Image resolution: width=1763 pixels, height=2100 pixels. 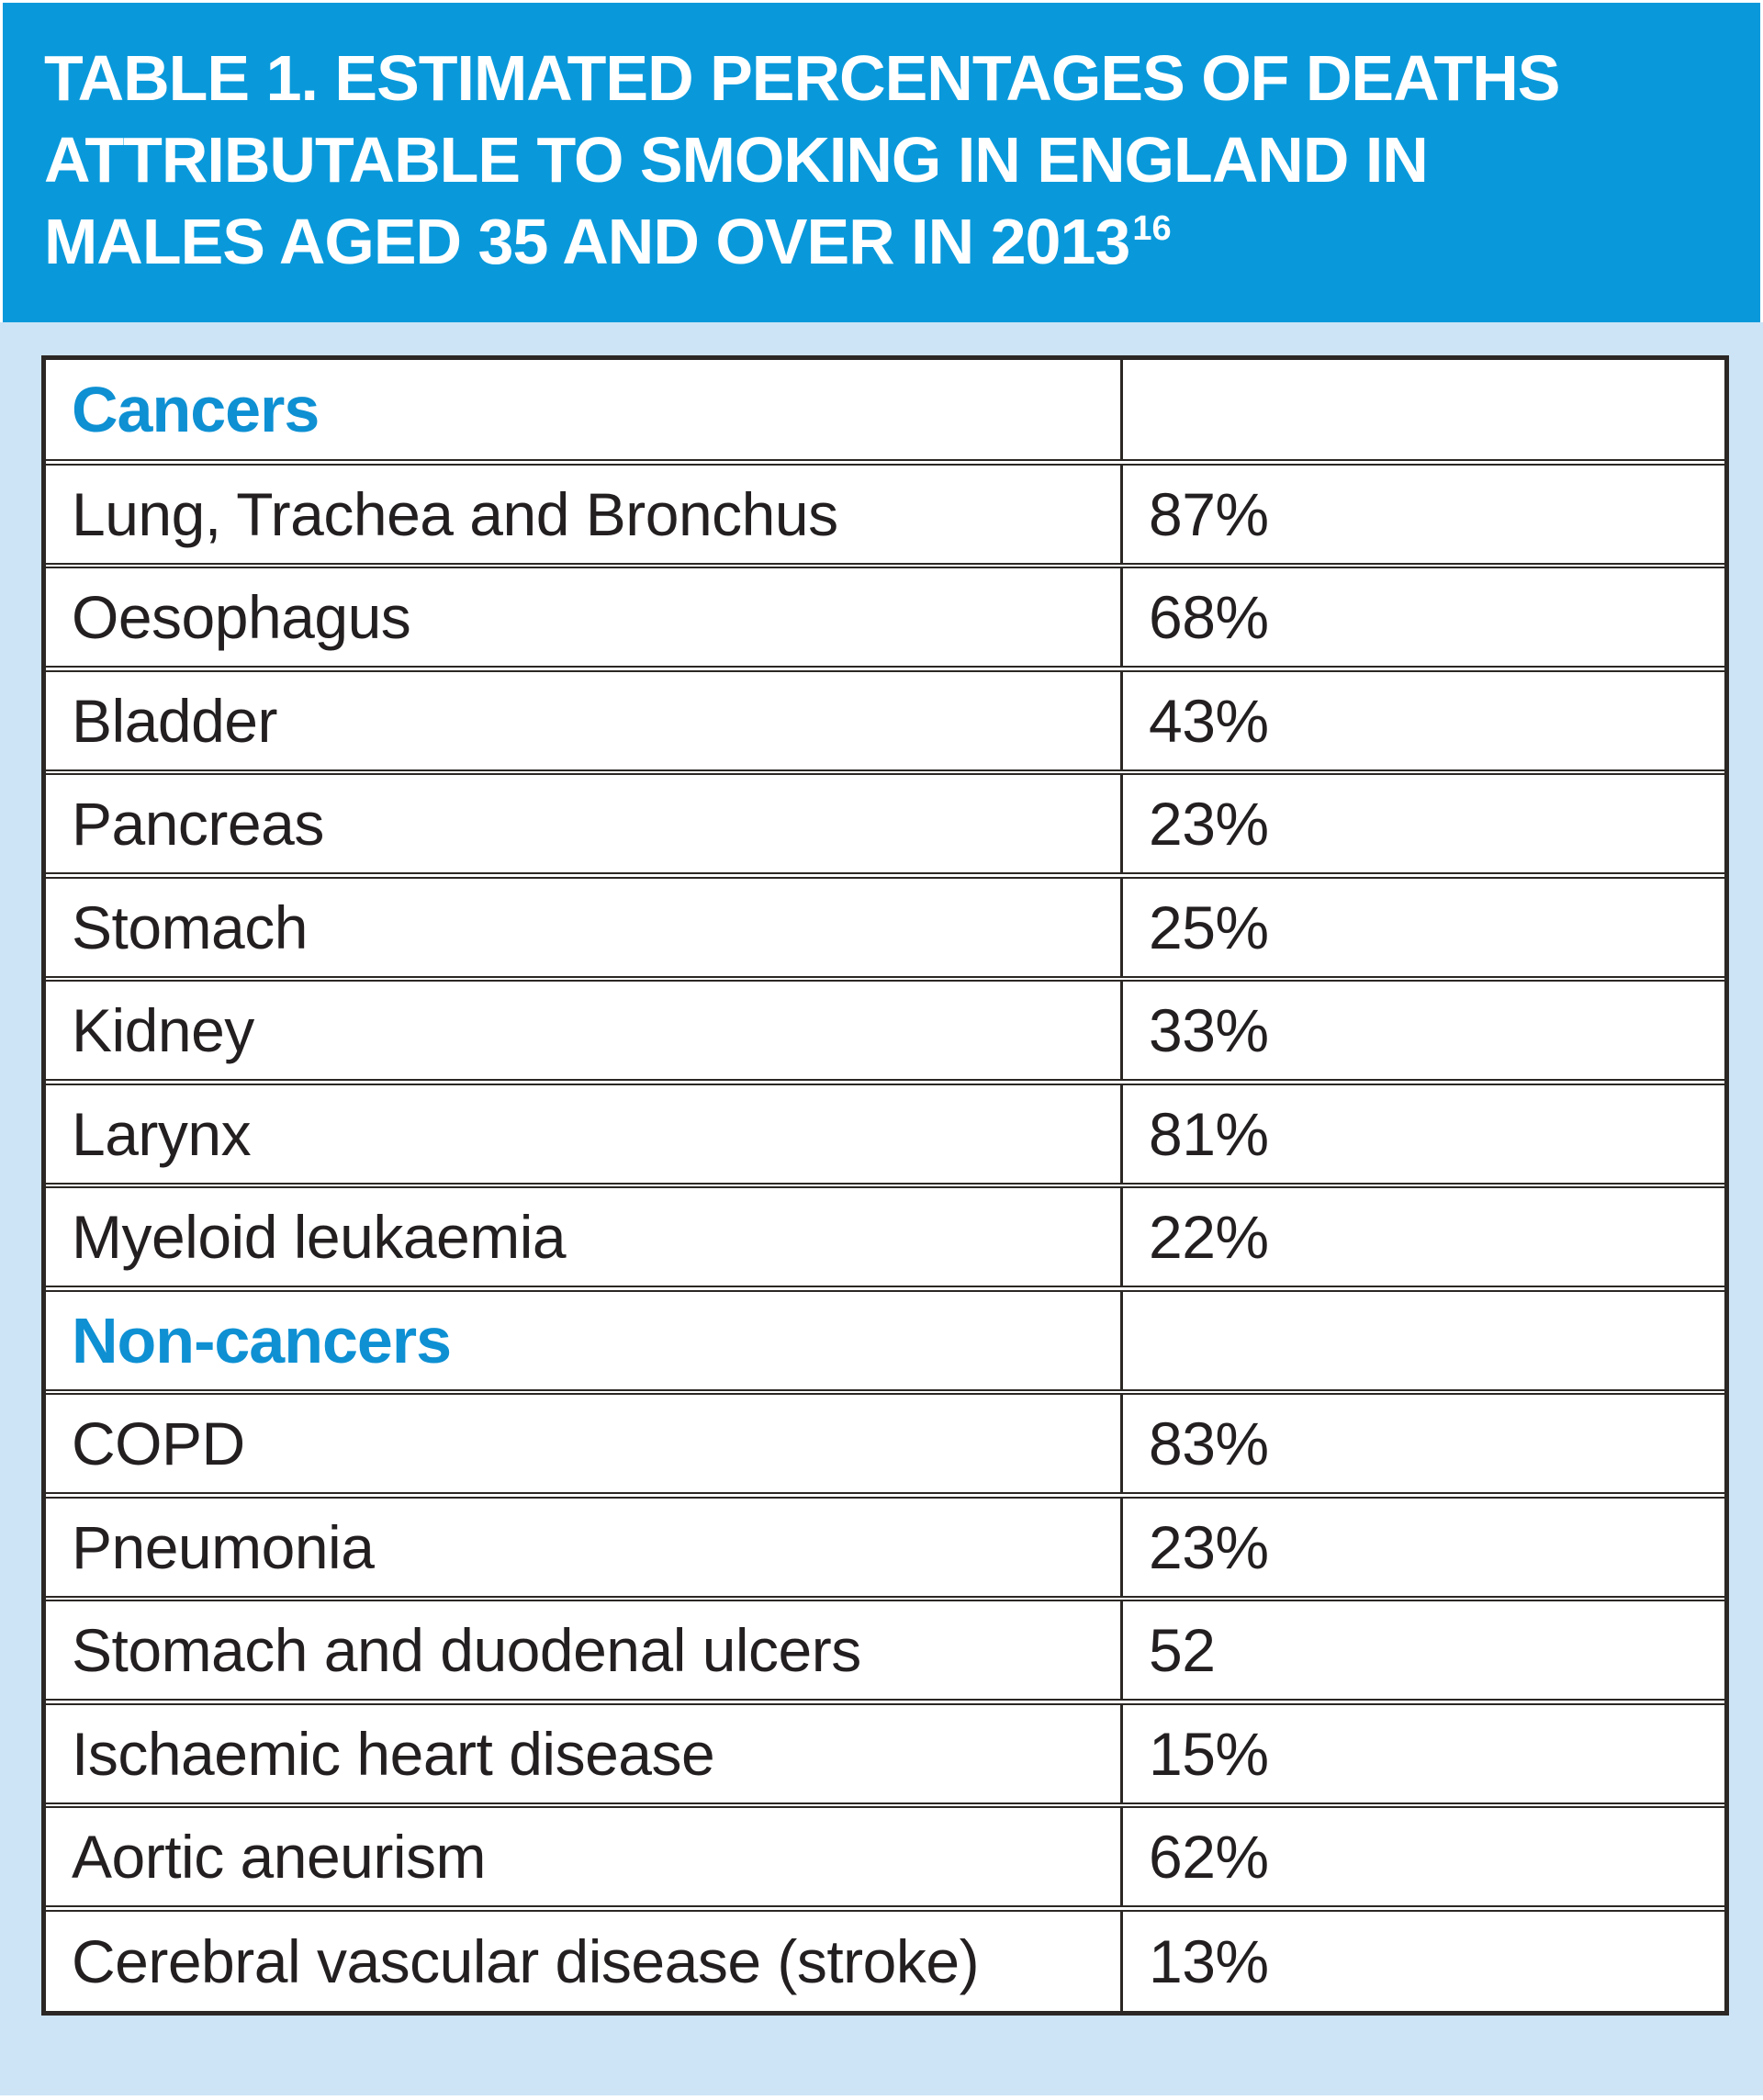 I want to click on row-label: Myeloid leukaemia, so click(x=584, y=1237).